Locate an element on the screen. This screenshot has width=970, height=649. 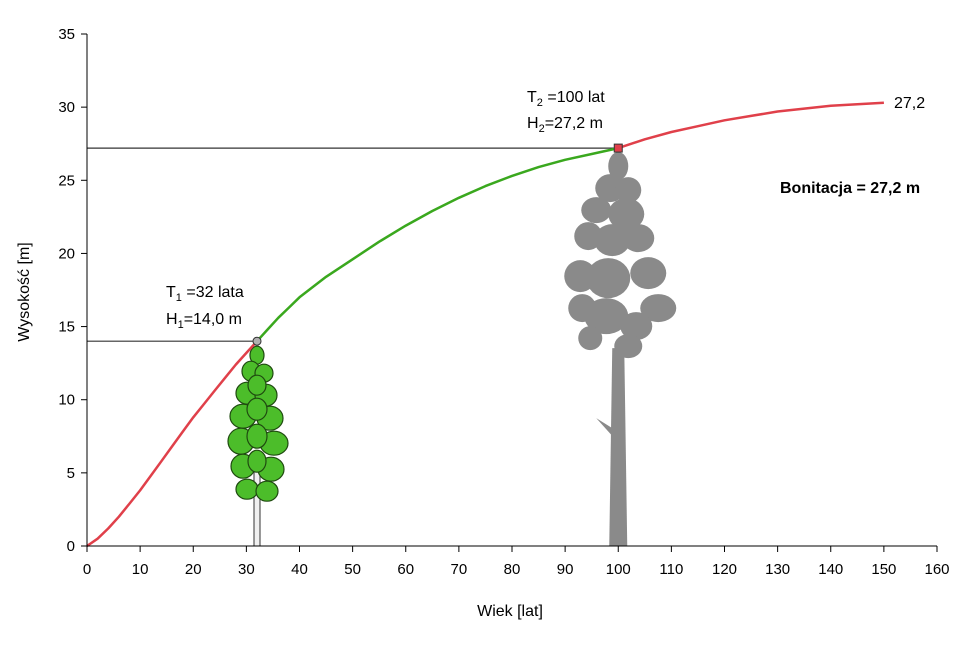
h2-label: H2=27,2 m is located at coordinates (565, 125).